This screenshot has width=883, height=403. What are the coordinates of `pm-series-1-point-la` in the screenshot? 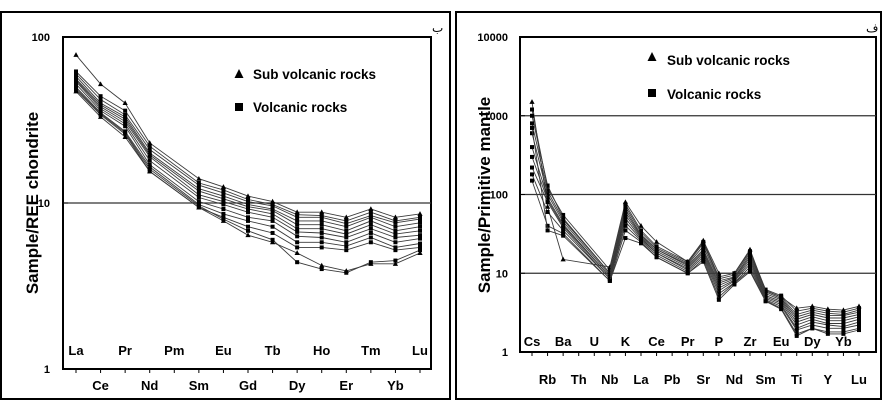 It's located at (641, 230).